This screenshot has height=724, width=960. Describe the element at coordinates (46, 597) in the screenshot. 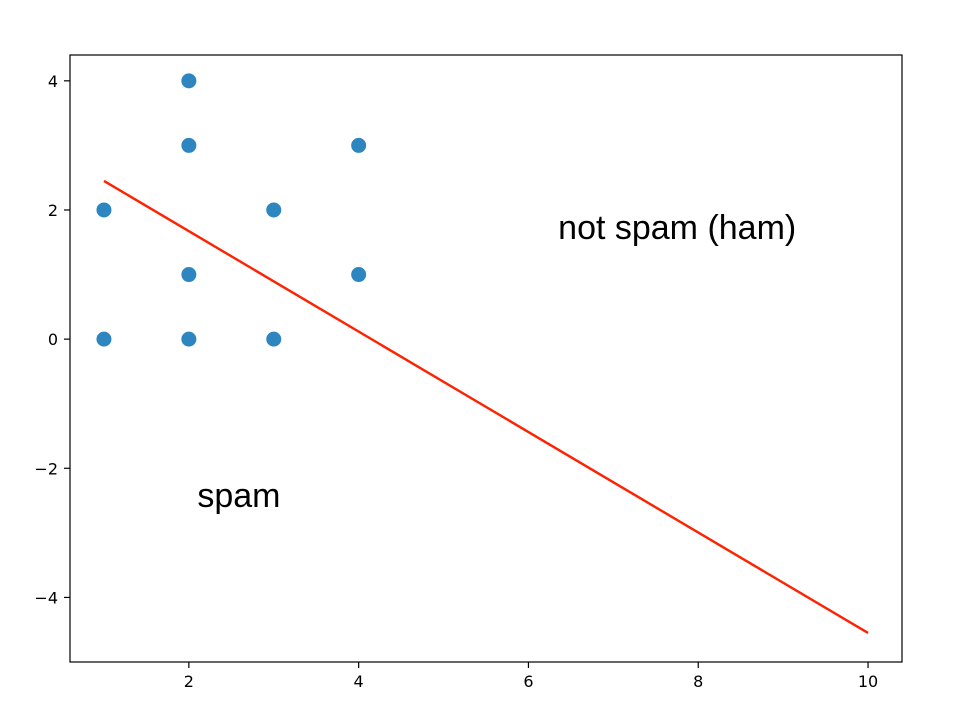

I see `y-tick-label: −4` at that location.